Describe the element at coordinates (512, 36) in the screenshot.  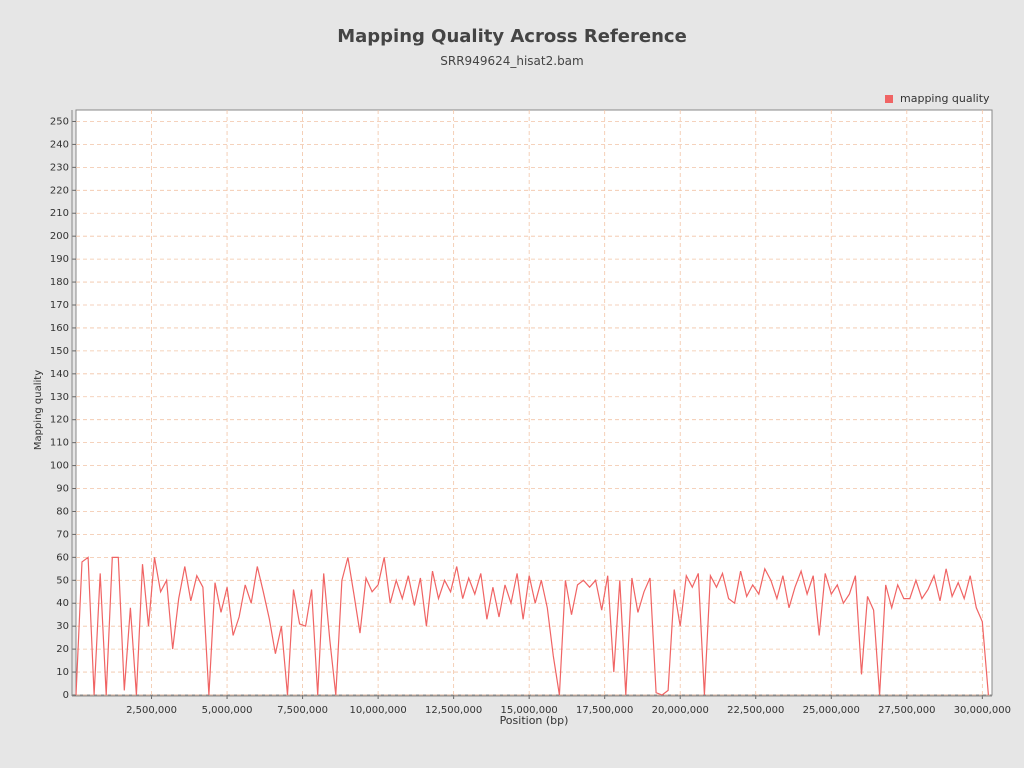
I see `chart-title: Mapping Quality Across Reference` at that location.